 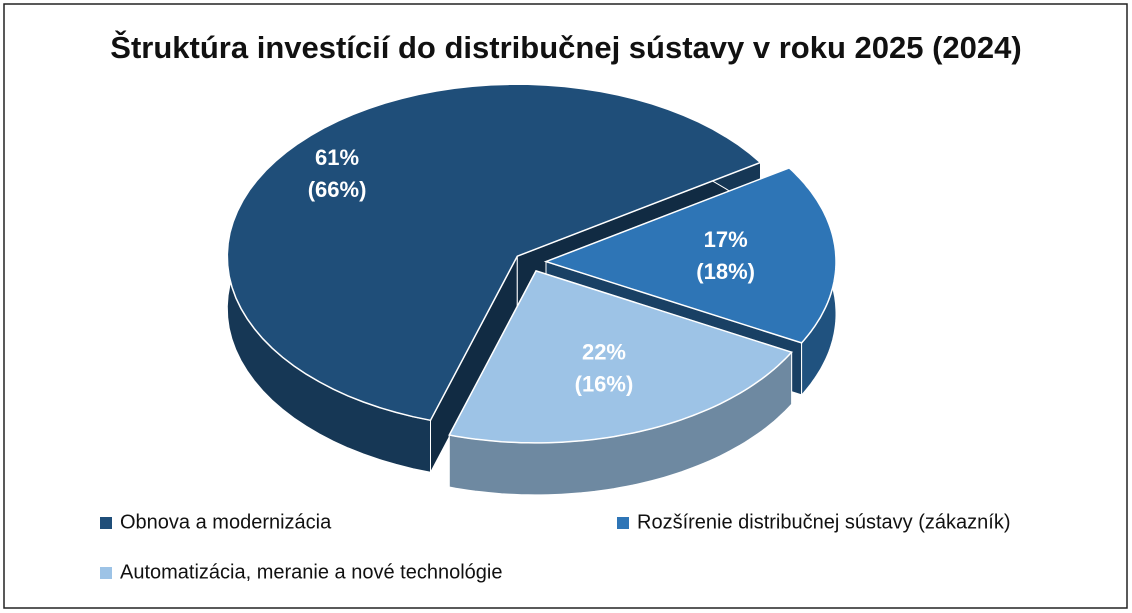 What do you see at coordinates (604, 351) in the screenshot?
I see `data-label: 22%` at bounding box center [604, 351].